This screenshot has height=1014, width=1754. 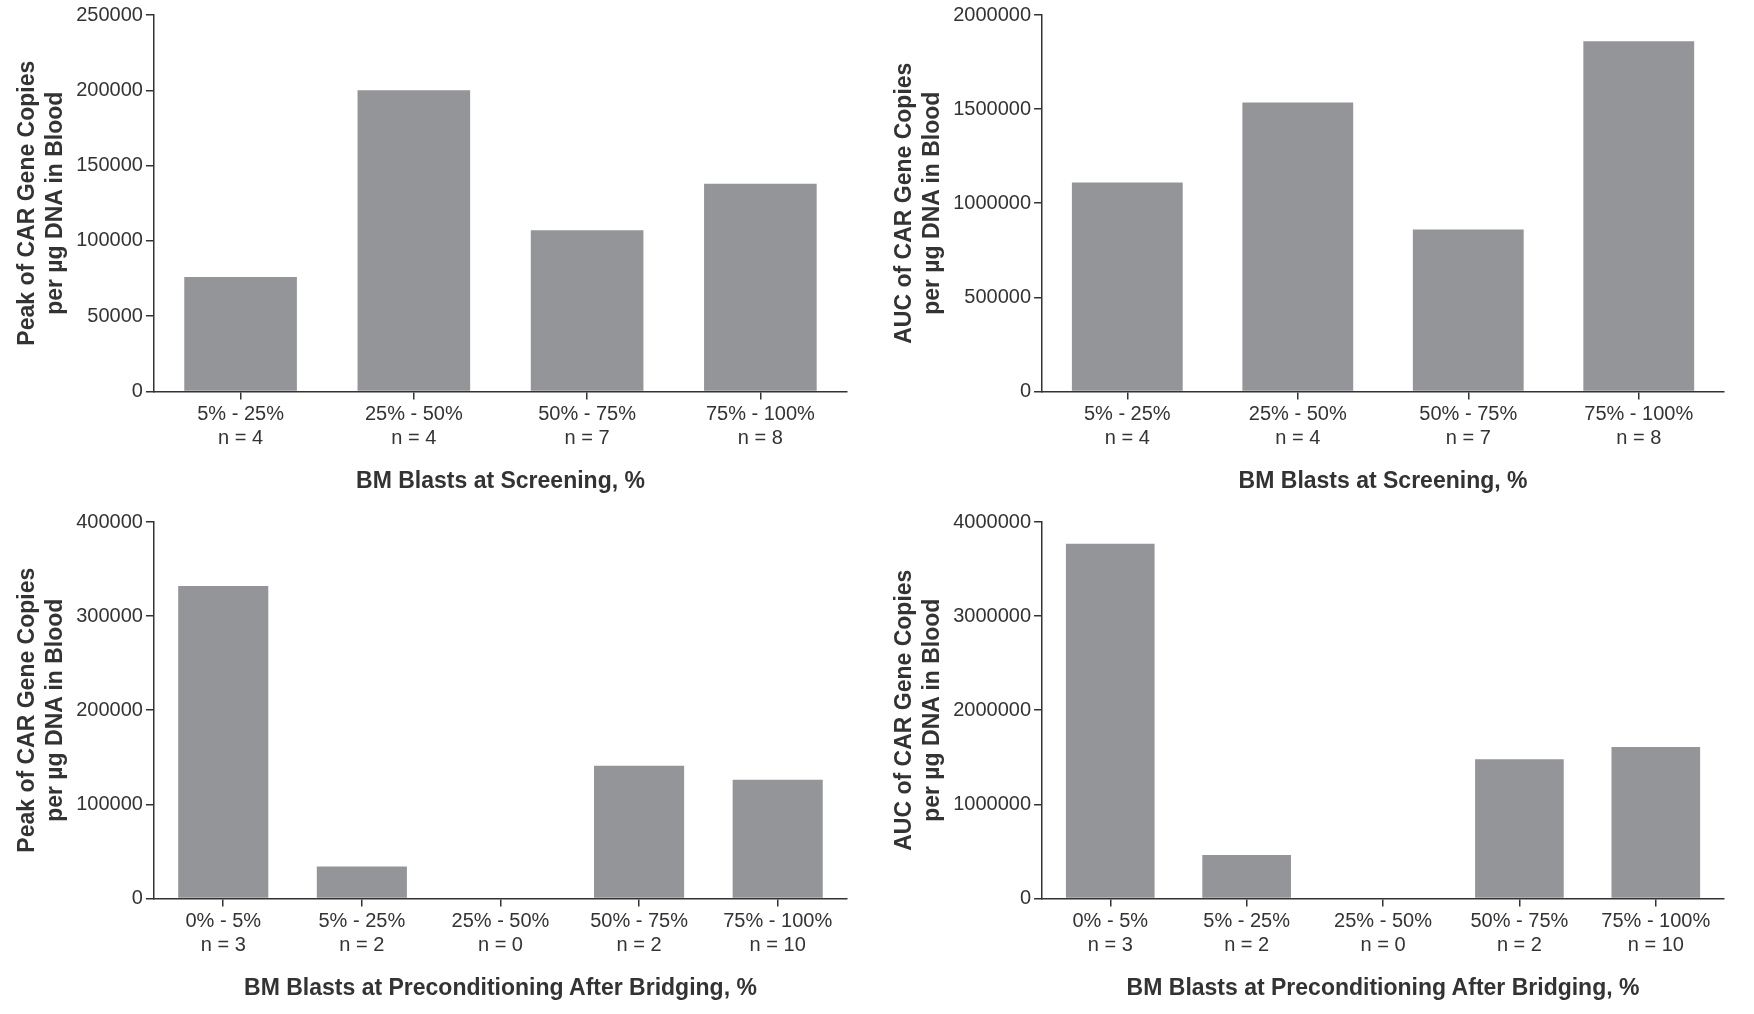 What do you see at coordinates (992, 614) in the screenshot?
I see `y-tick-label: 3000000` at bounding box center [992, 614].